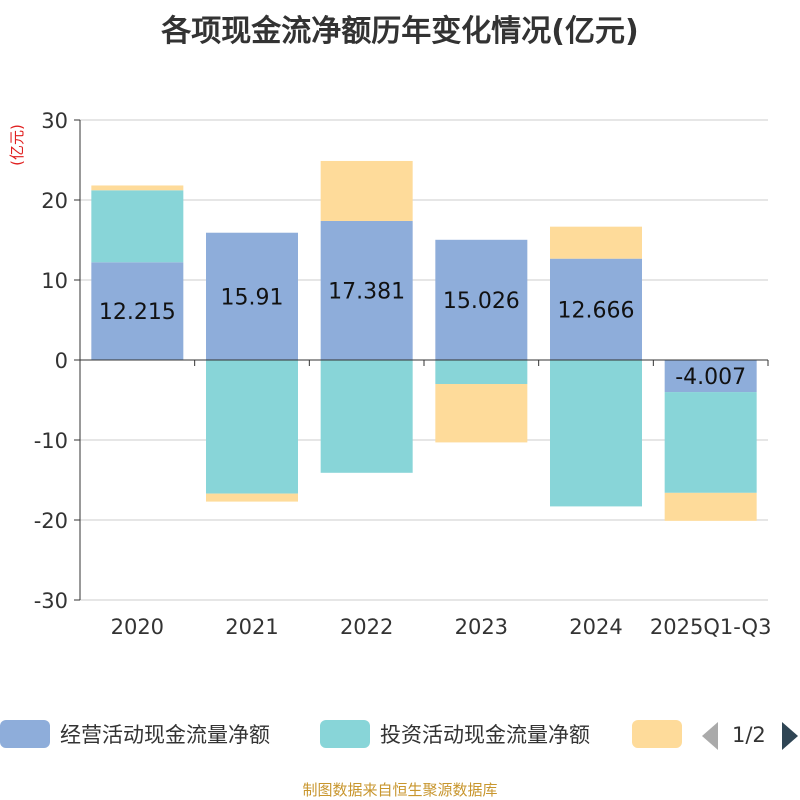 The height and width of the screenshot is (800, 800). Describe the element at coordinates (61, 361) in the screenshot. I see `y-tick-label: 0` at that location.